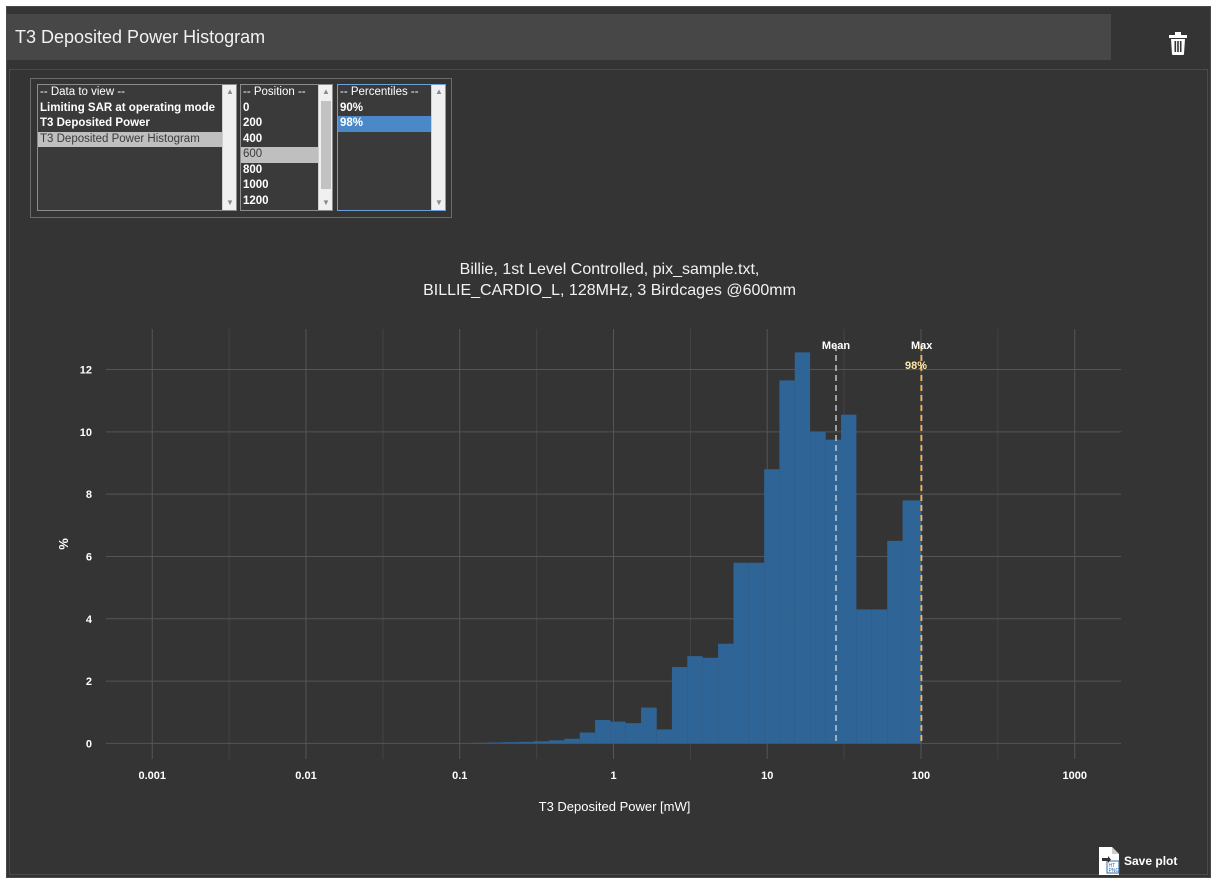 The height and width of the screenshot is (882, 1215). Describe the element at coordinates (229, 147) in the screenshot. I see `data-to-view-scrollbar: ▲ ▼` at that location.